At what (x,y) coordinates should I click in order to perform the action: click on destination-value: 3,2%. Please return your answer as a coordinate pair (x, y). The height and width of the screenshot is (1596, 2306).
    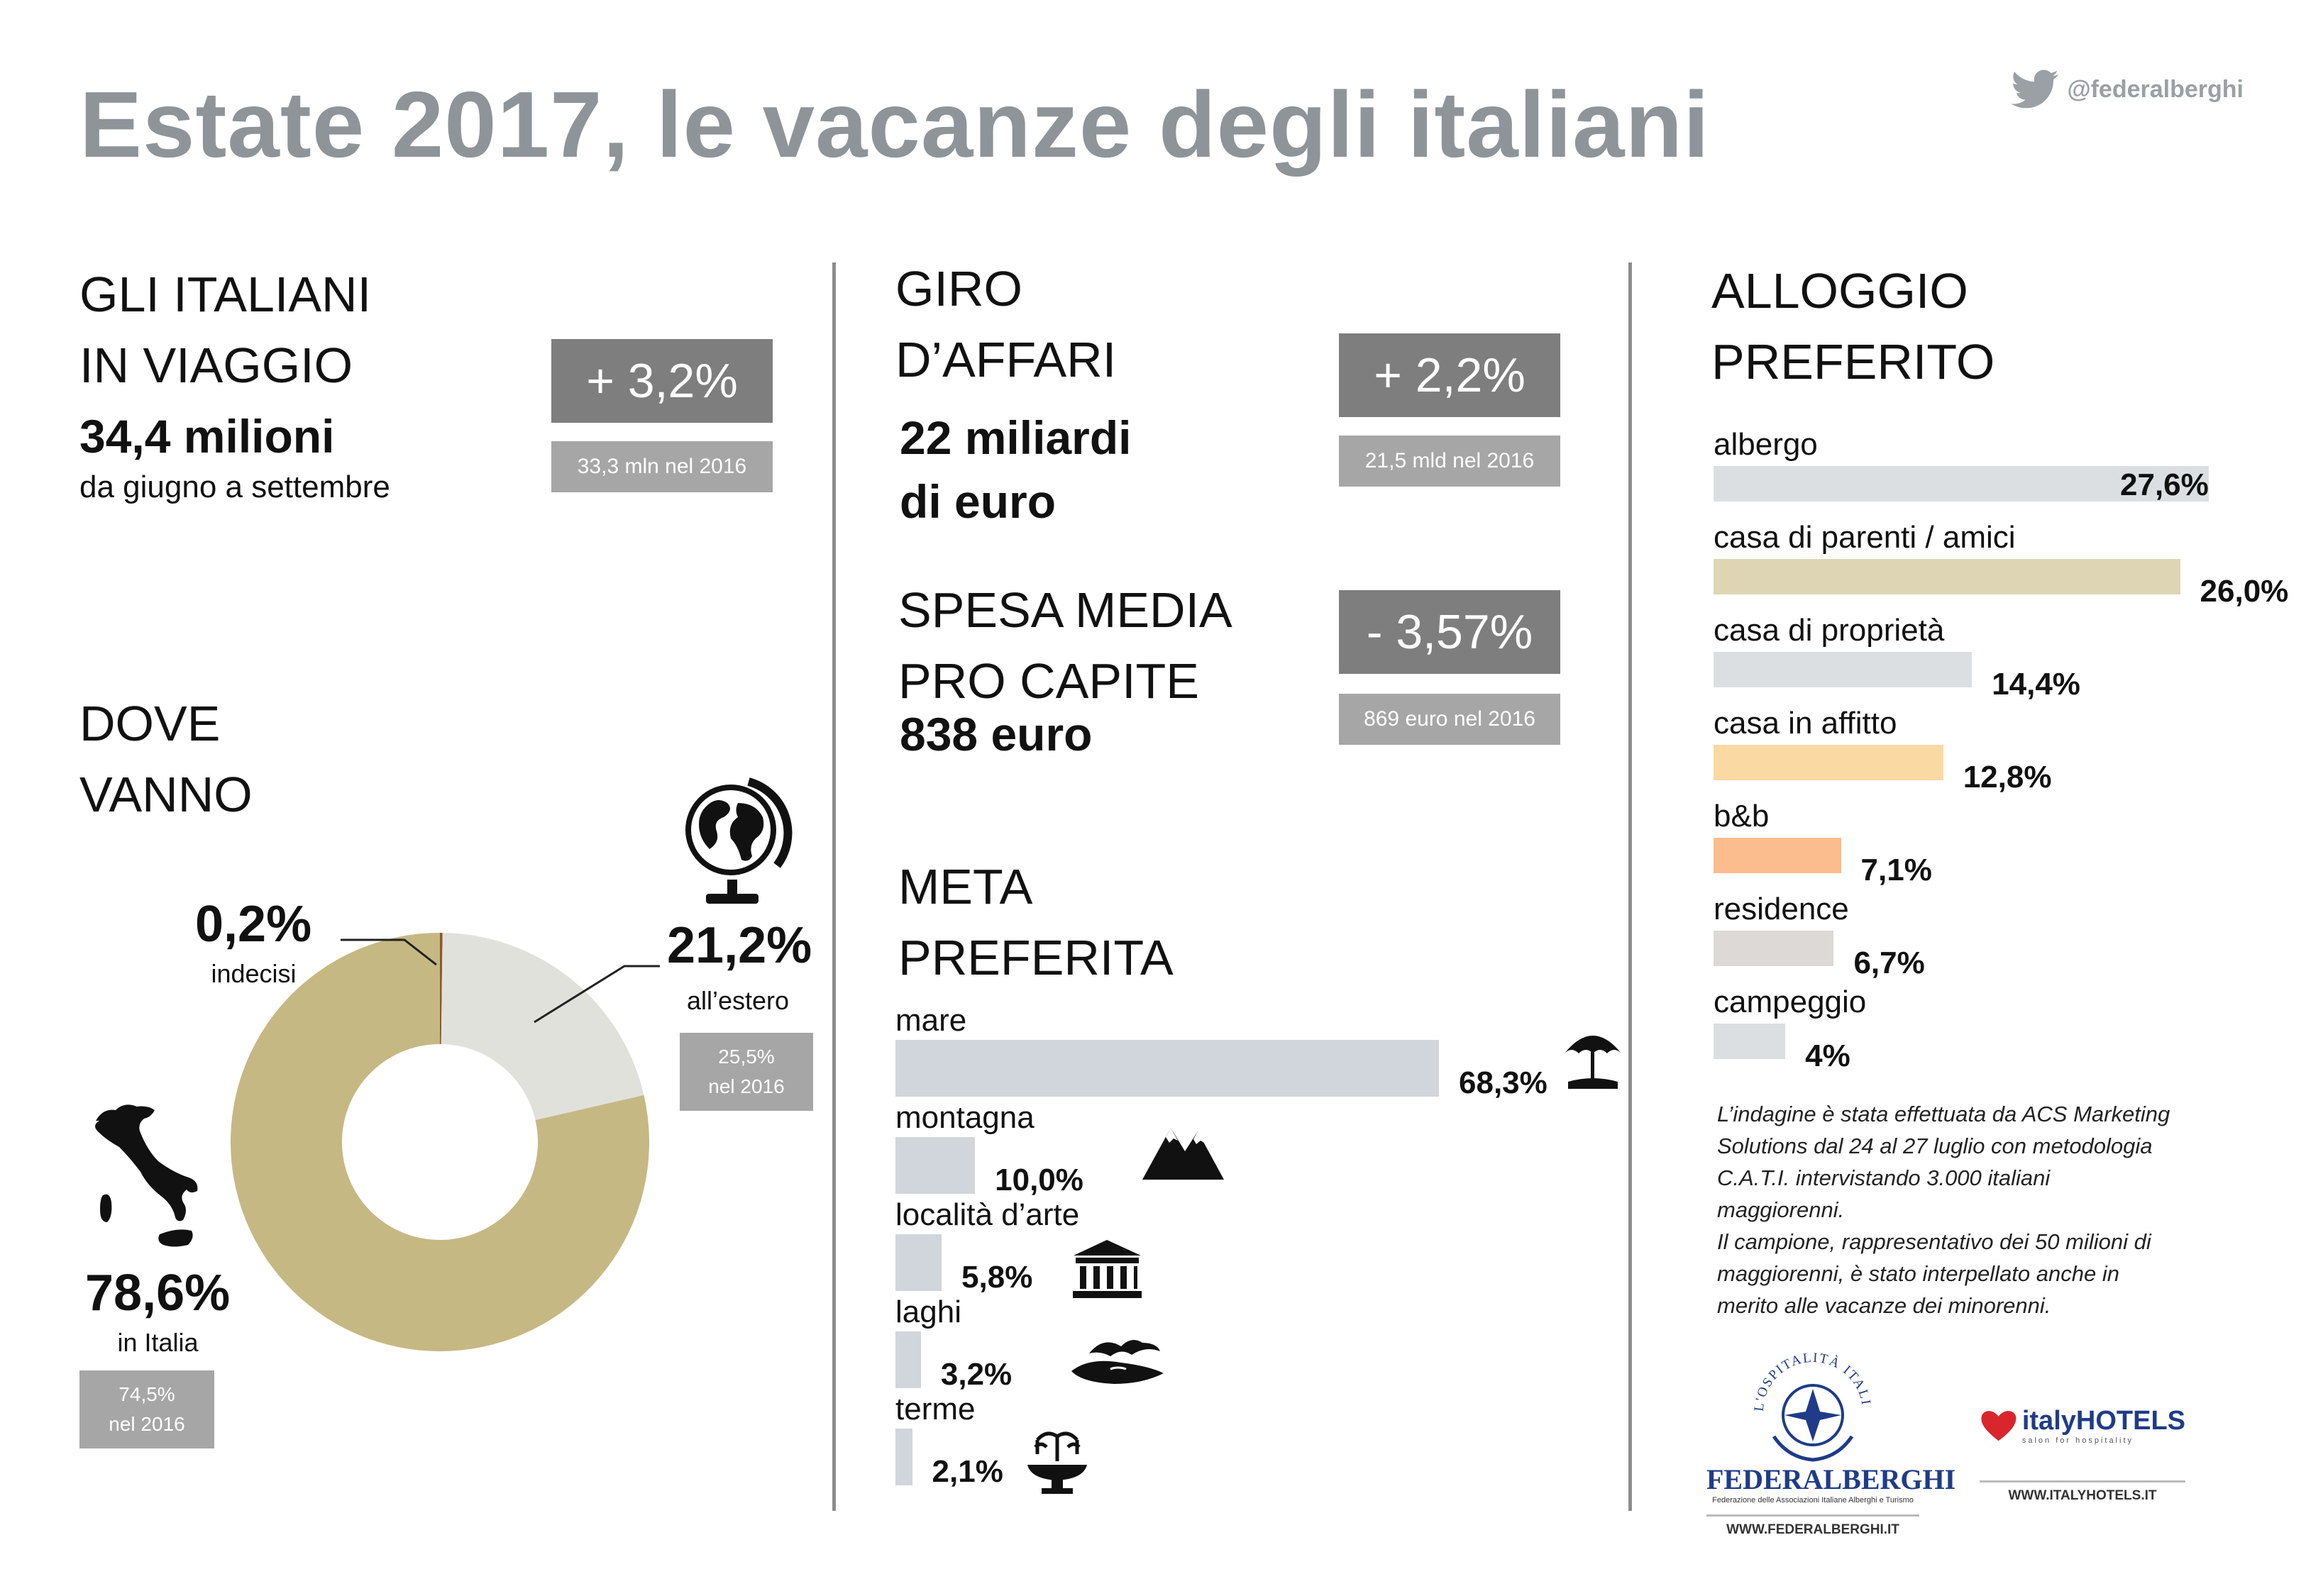
    Looking at the image, I should click on (977, 1374).